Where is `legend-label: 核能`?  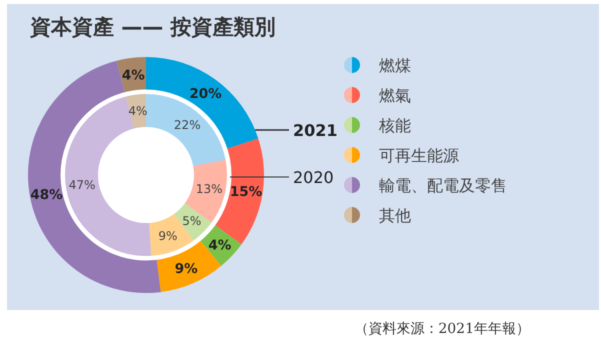
legend-label: 核能 is located at coordinates (394, 125).